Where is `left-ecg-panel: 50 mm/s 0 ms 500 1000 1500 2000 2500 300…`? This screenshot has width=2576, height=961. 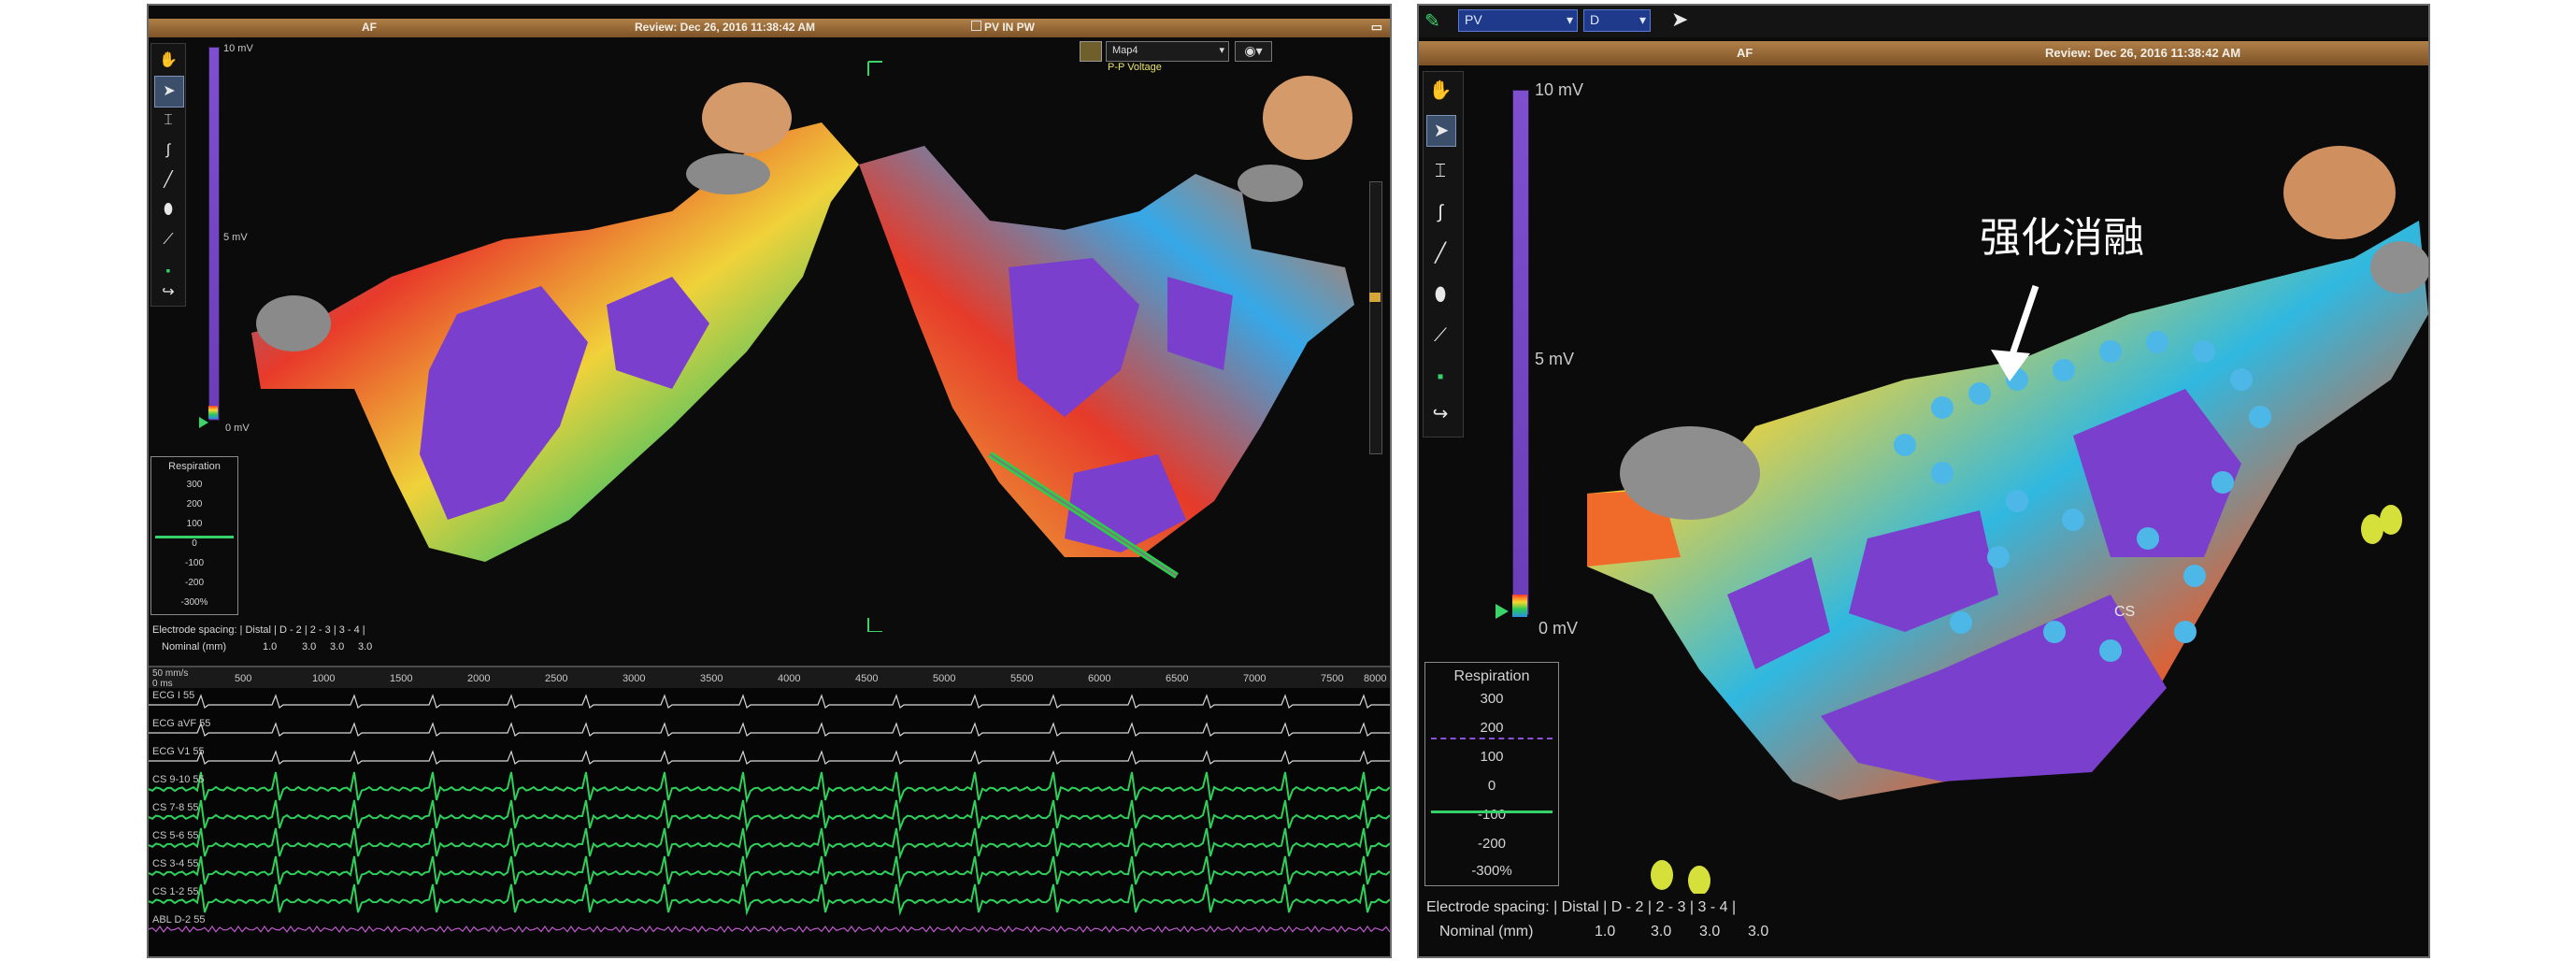 left-ecg-panel: 50 mm/s 0 ms 500 1000 1500 2000 2500 300… is located at coordinates (769, 812).